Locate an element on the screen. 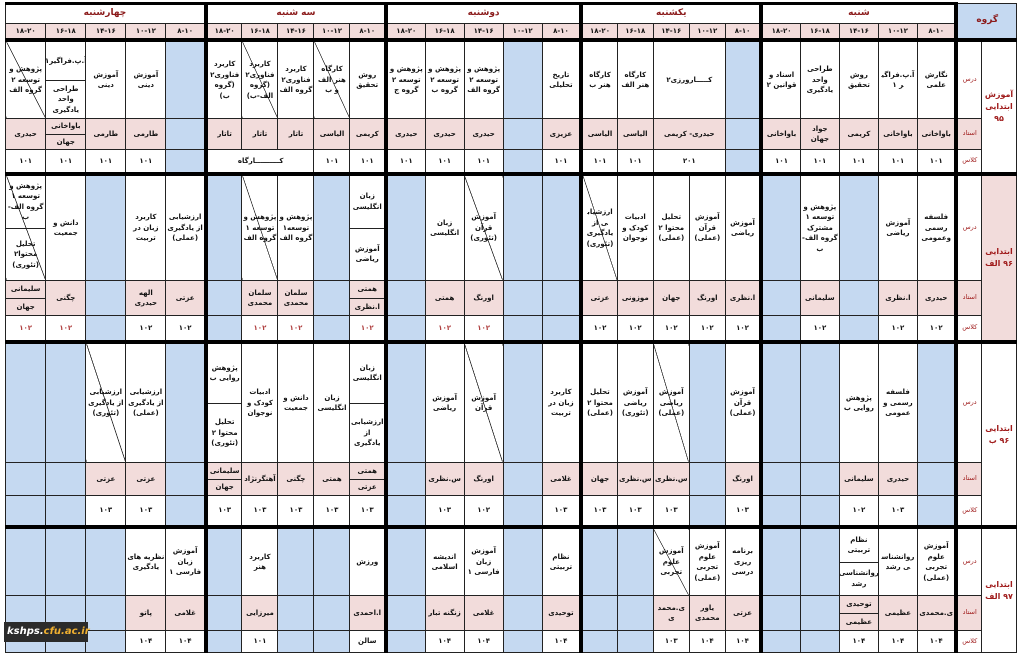 The width and height of the screenshot is (1020, 653). course-cell: آموزش ریاضی (تئوری) is located at coordinates (635, 401).